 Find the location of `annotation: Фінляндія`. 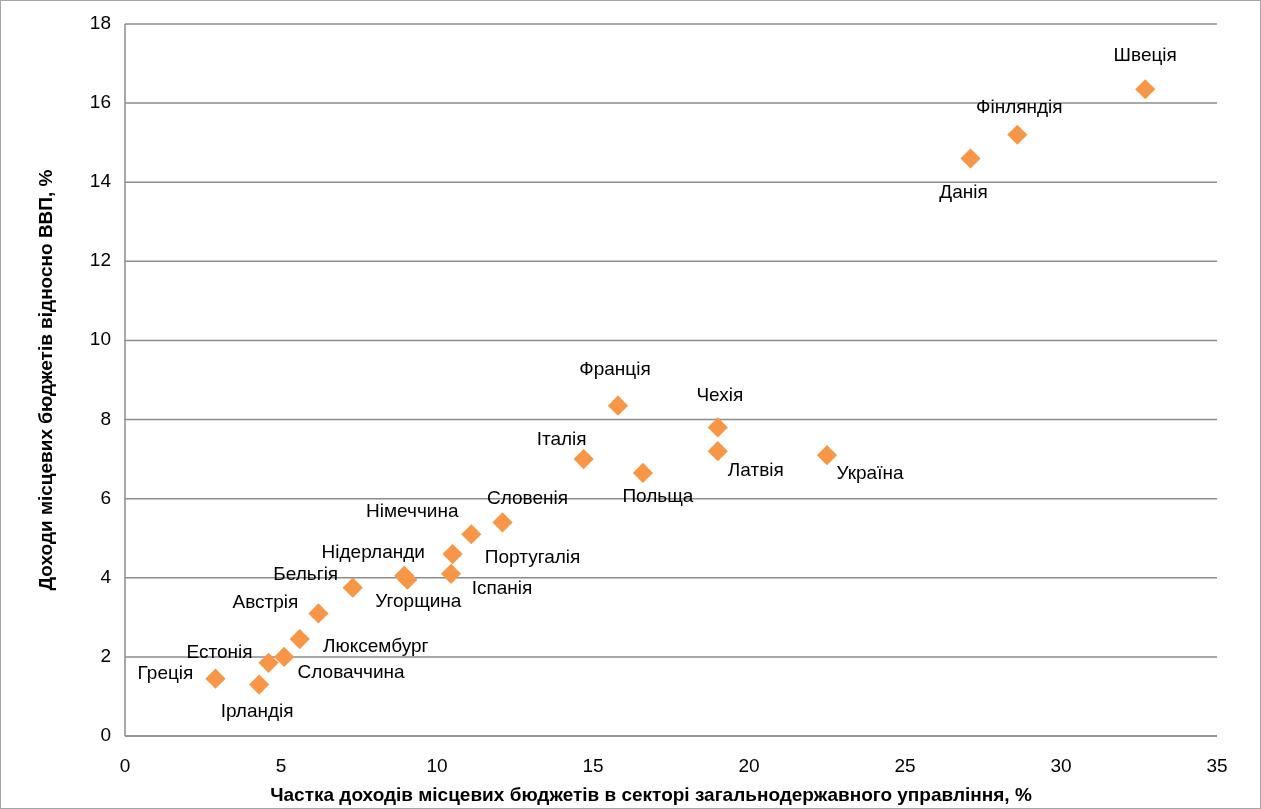

annotation: Фінляндія is located at coordinates (1019, 106).